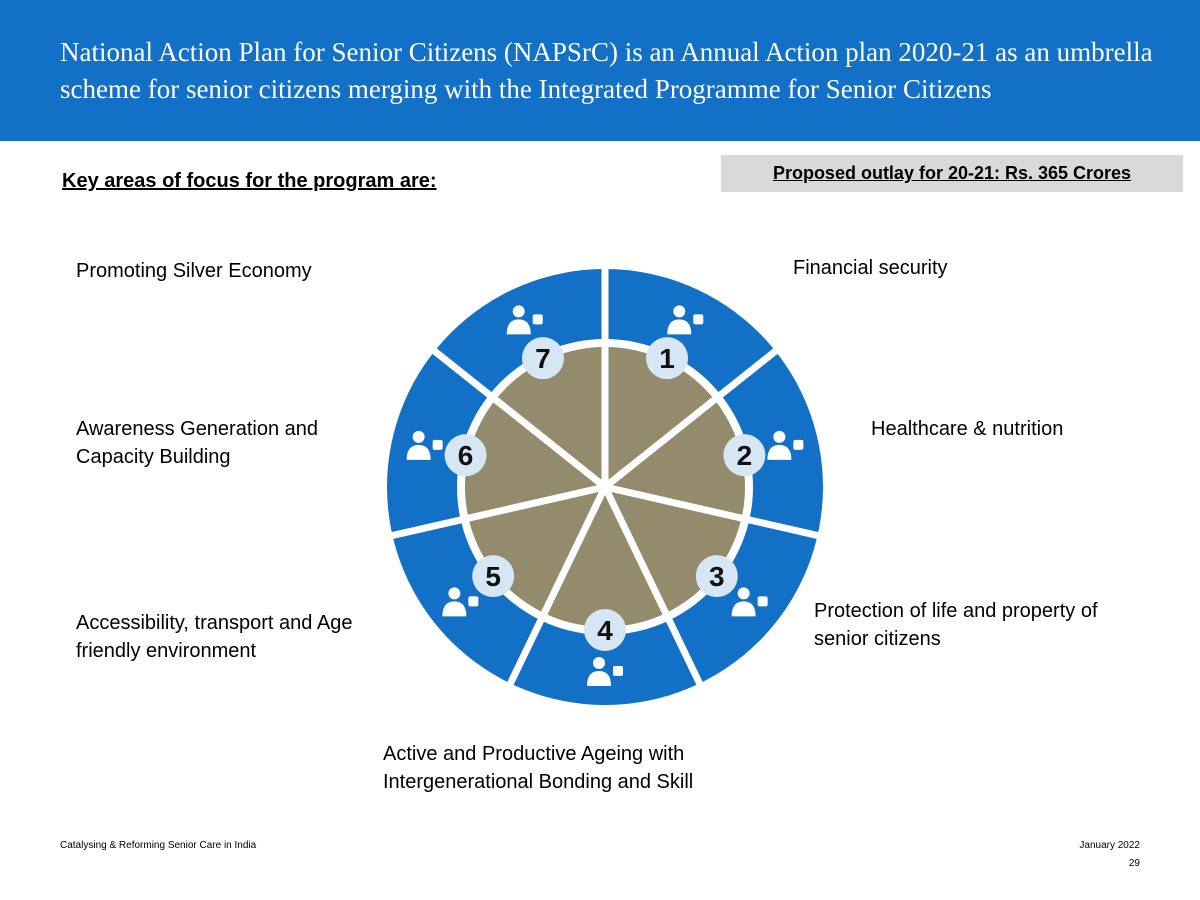 Image resolution: width=1200 pixels, height=900 pixels. I want to click on number-badge-label-6: 6, so click(466, 455).